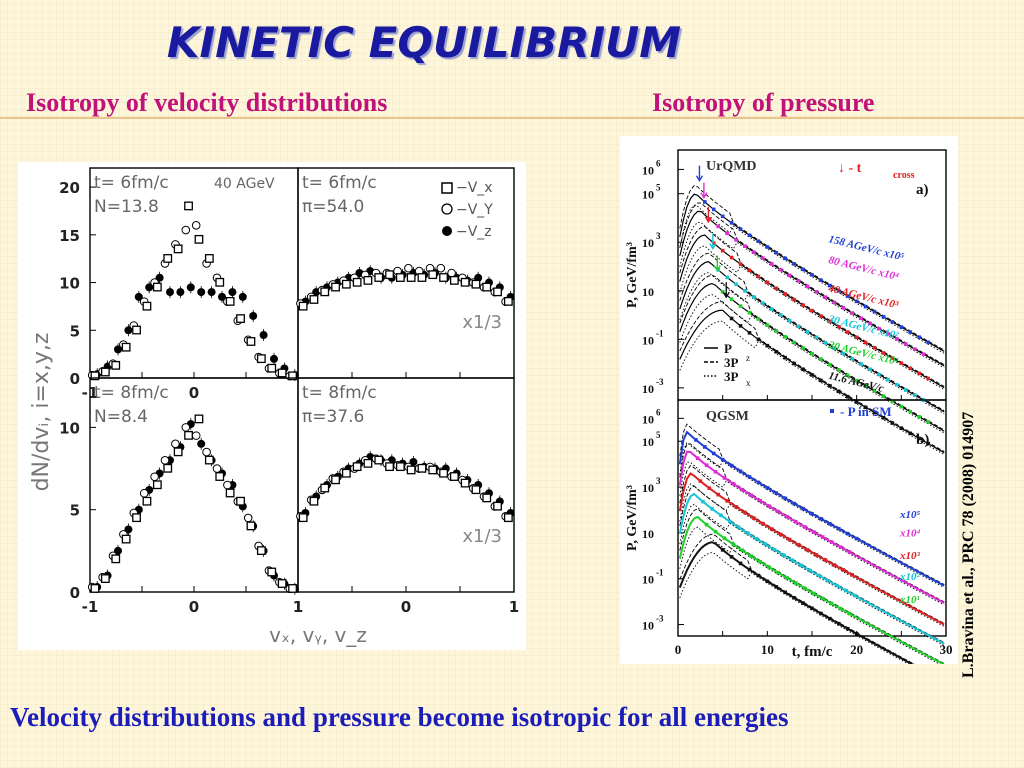 Image resolution: width=1024 pixels, height=768 pixels. Describe the element at coordinates (812, 514) in the screenshot. I see `curve-3px` at that location.